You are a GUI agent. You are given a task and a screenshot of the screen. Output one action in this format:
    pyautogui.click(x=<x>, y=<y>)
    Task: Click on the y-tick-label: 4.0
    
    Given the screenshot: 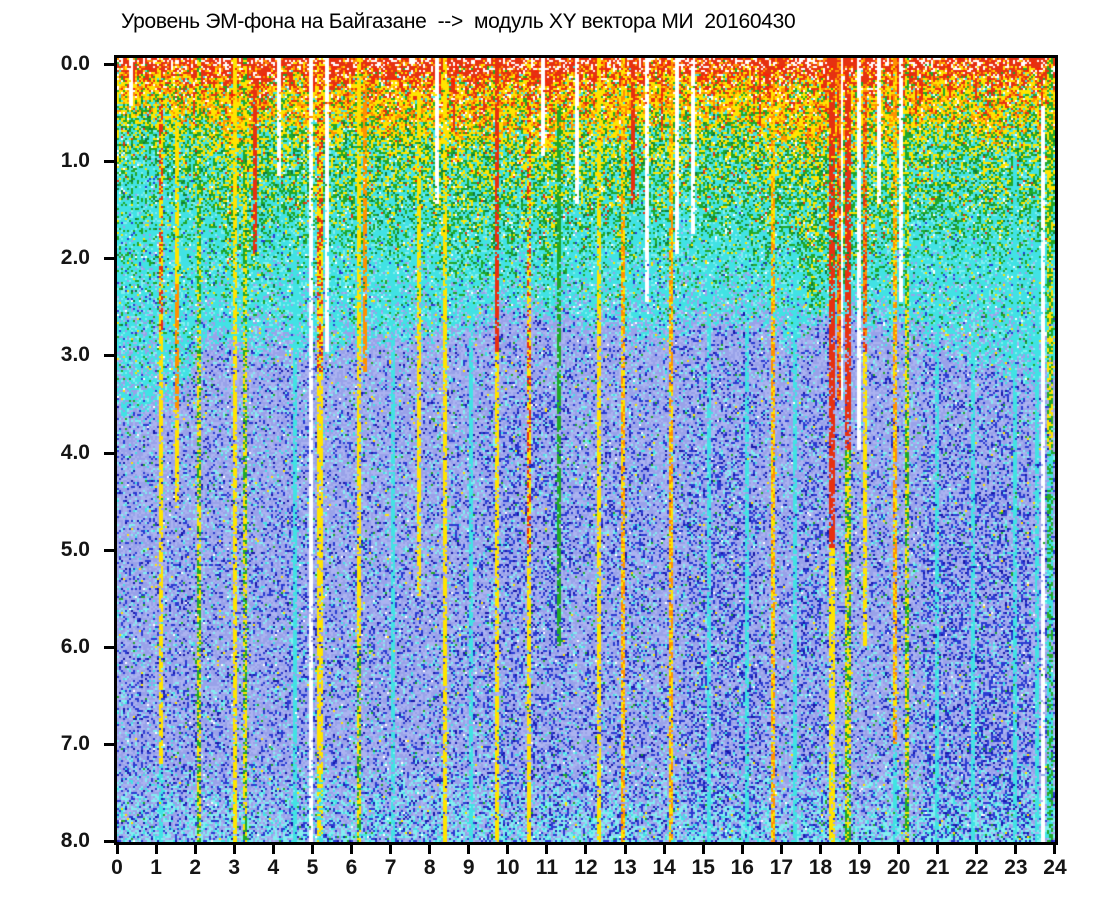 What is the action you would take?
    pyautogui.click(x=75, y=452)
    